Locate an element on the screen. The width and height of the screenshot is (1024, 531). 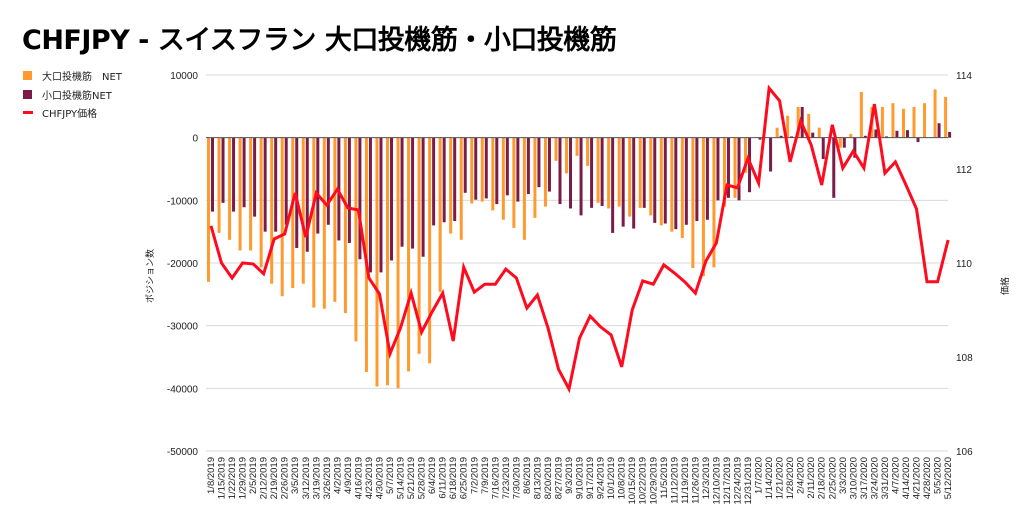
legend-swatch-purple is located at coordinates (27, 94).